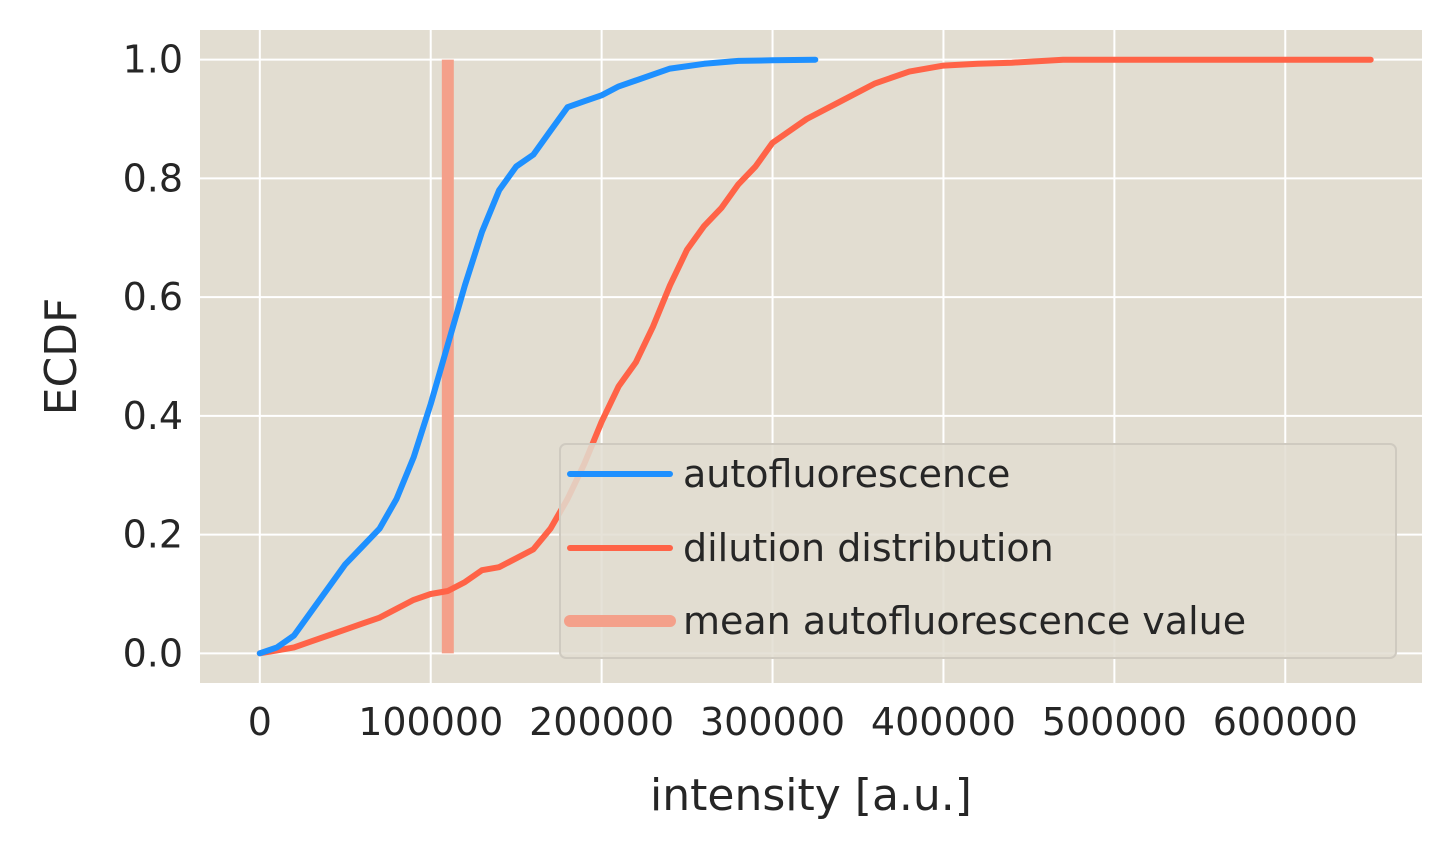 The image size is (1450, 851). What do you see at coordinates (601, 722) in the screenshot?
I see `x-tick-label: 200000` at bounding box center [601, 722].